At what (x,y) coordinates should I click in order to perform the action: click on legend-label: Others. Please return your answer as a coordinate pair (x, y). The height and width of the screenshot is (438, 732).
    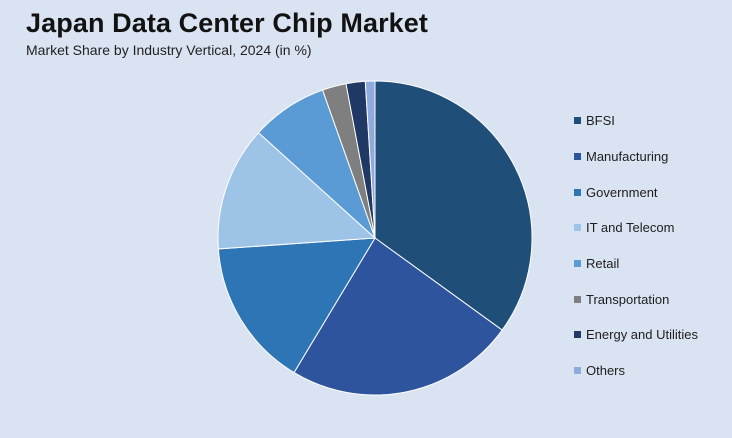
    Looking at the image, I should click on (606, 371).